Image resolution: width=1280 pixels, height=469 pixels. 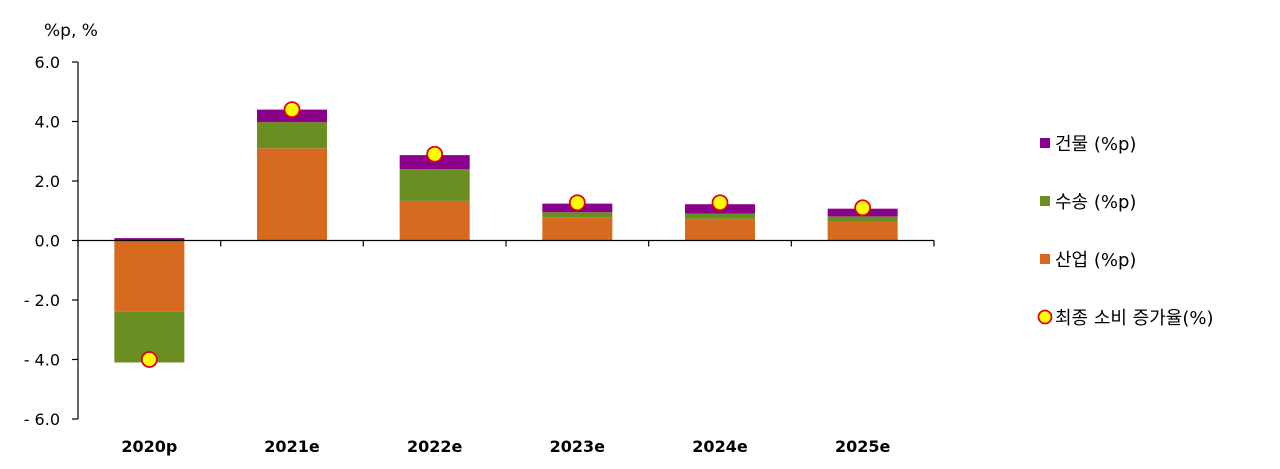 What do you see at coordinates (1095, 144) in the screenshot?
I see `legend-label: 건물 (%p)` at bounding box center [1095, 144].